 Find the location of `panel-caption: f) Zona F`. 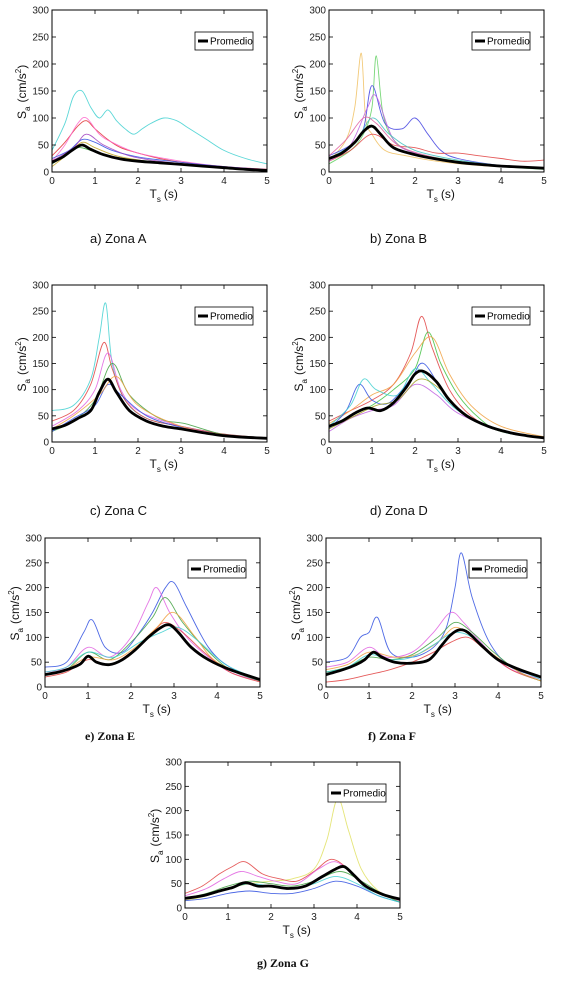

panel-caption: f) Zona F is located at coordinates (392, 736).